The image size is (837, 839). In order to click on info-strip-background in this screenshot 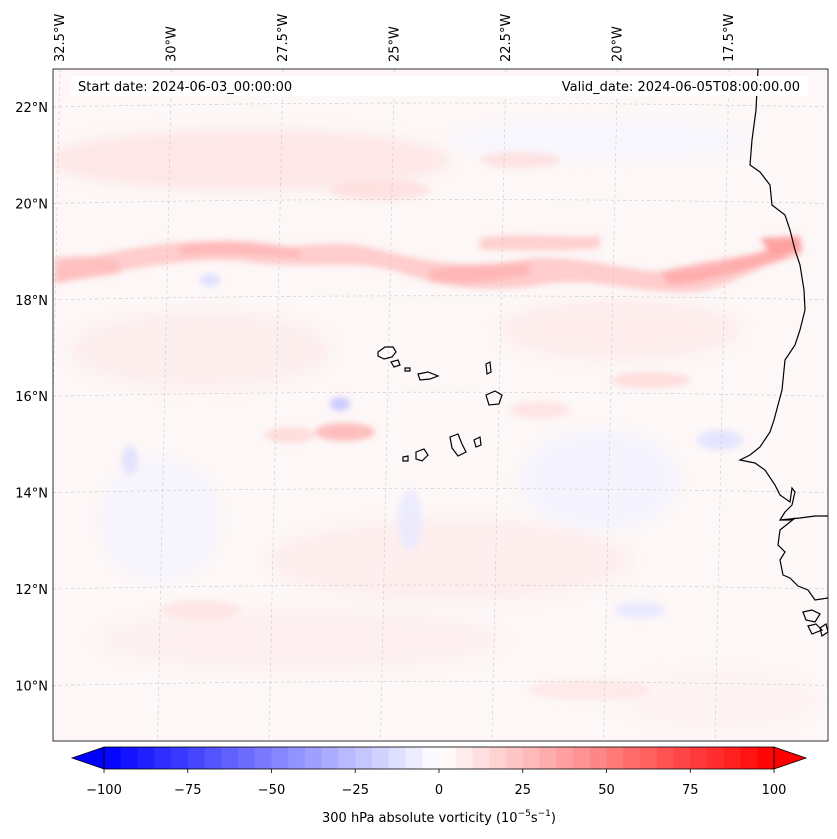, I will do `click(439, 86)`.